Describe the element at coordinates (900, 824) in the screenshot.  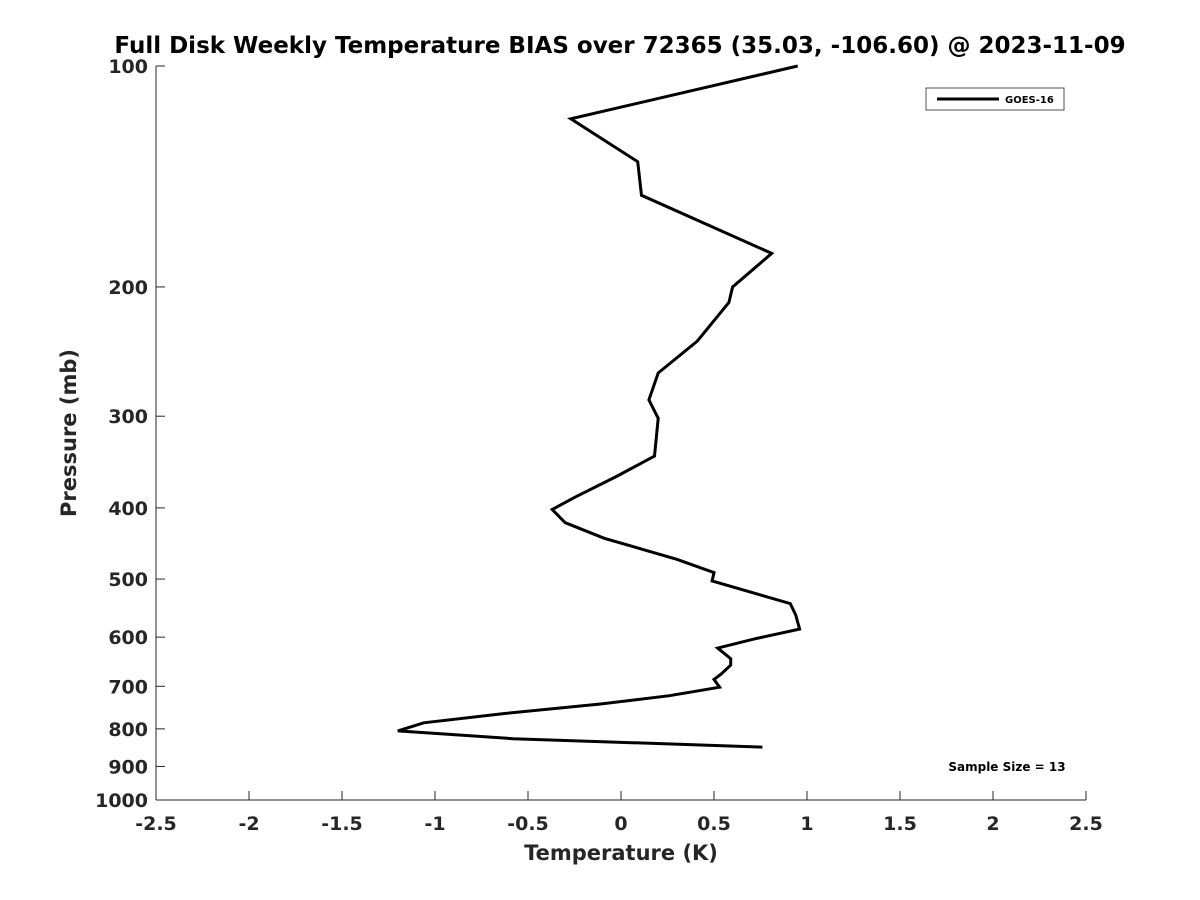
I see `x-tick-label: 1.5` at that location.